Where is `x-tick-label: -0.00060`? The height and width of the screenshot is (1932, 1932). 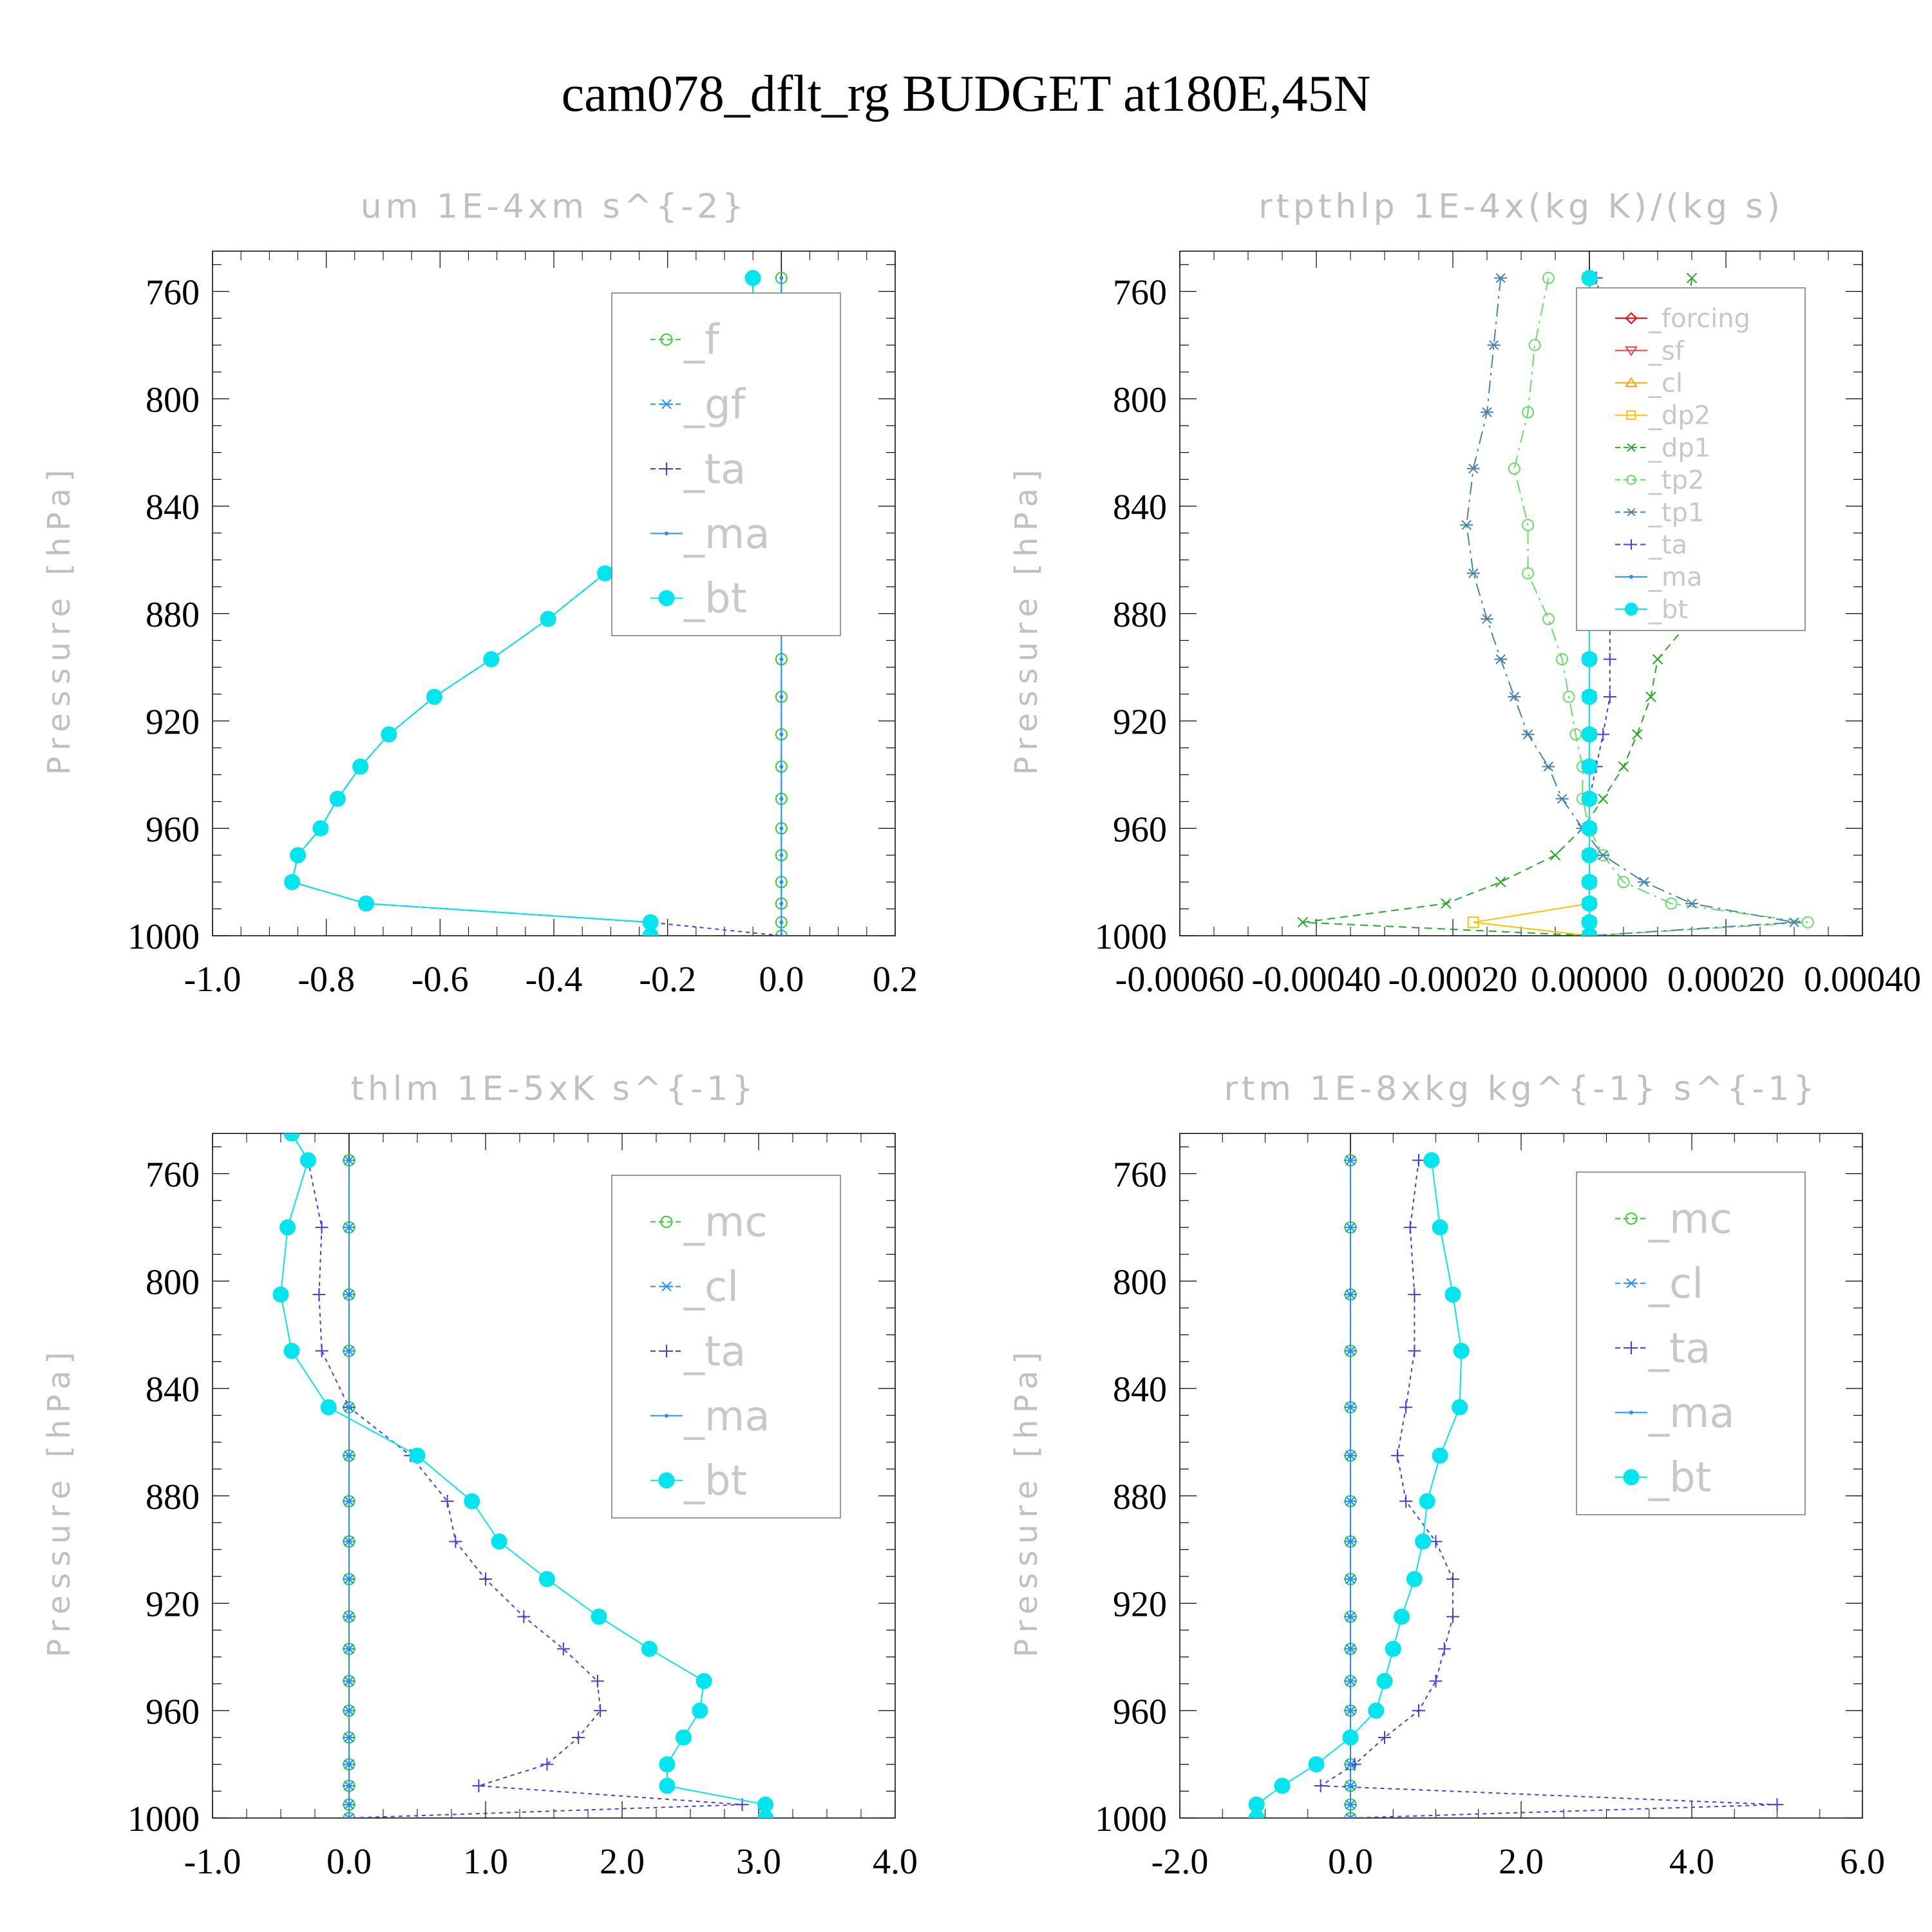
x-tick-label: -0.00060 is located at coordinates (1180, 979).